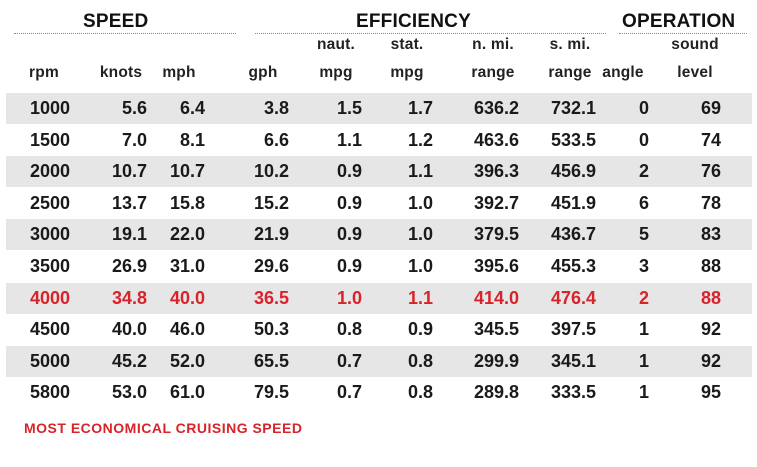 The image size is (757, 467). Describe the element at coordinates (643, 202) in the screenshot. I see `cell-angle: 6` at that location.